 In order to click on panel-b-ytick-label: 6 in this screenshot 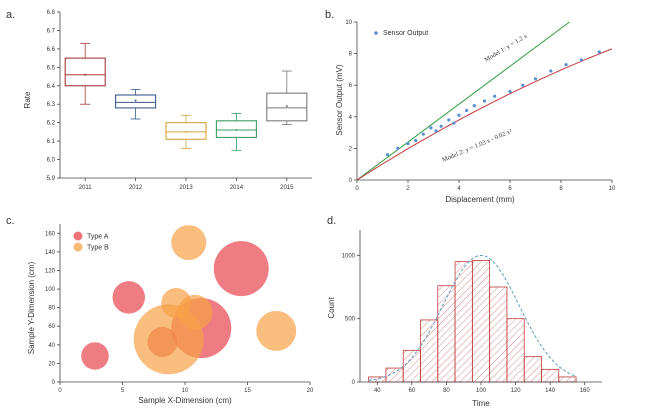, I will do `click(351, 86)`.